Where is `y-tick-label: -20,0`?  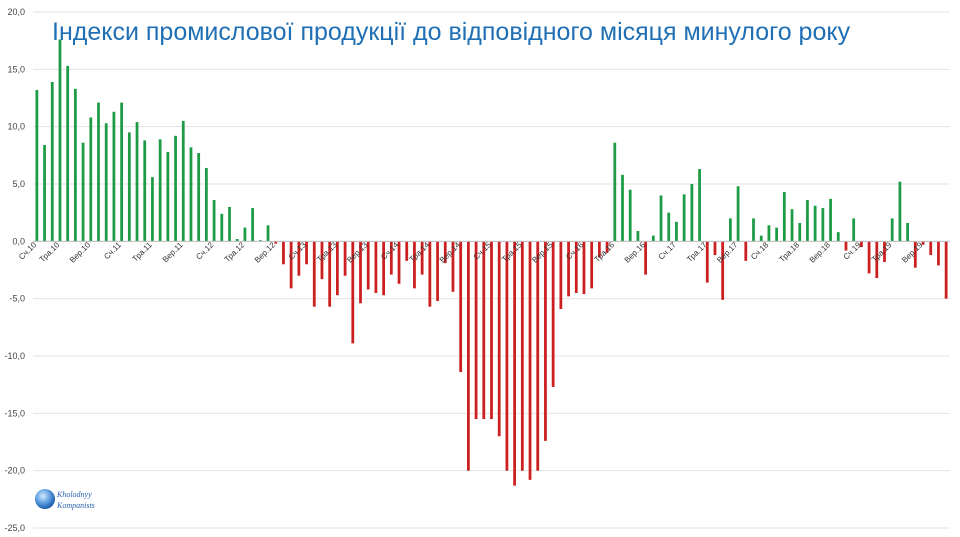 y-tick-label: -20,0 is located at coordinates (14, 471).